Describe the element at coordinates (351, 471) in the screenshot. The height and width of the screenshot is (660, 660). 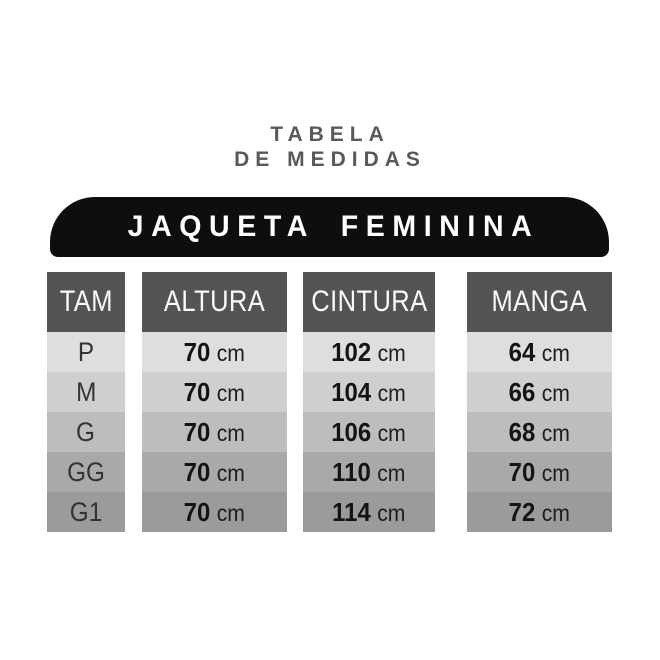
I see `cintura-value: 110` at that location.